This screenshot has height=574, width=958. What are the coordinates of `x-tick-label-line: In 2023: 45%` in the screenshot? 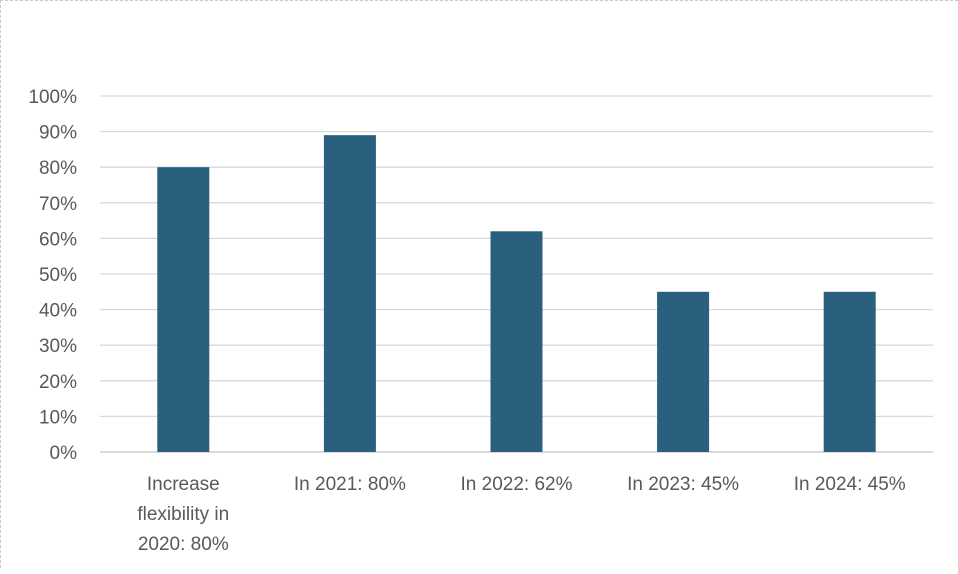 It's located at (683, 484).